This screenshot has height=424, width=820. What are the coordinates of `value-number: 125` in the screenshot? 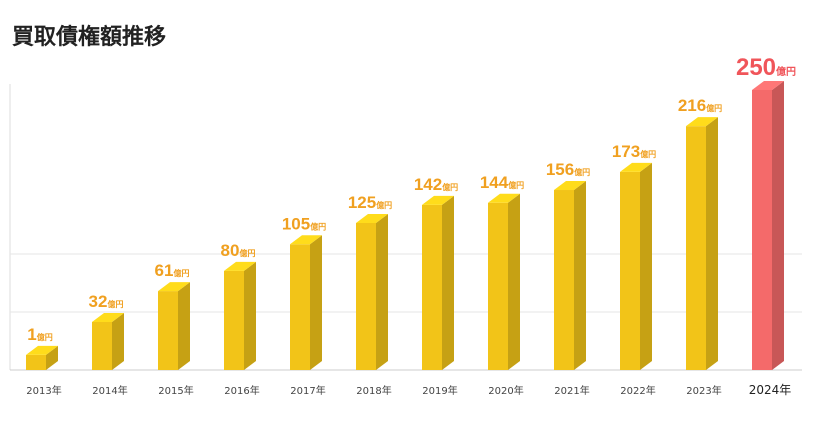 It's located at (362, 202).